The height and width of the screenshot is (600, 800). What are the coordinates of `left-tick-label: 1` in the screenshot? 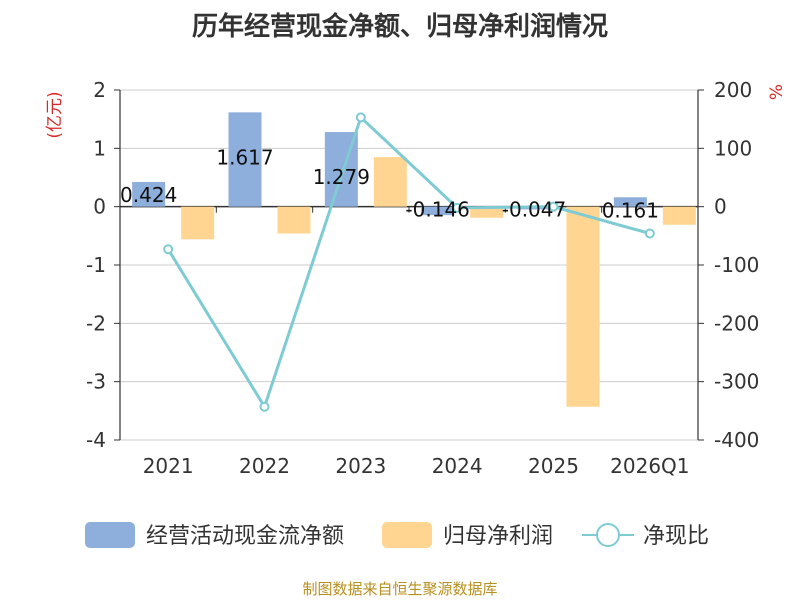 It's located at (99, 148).